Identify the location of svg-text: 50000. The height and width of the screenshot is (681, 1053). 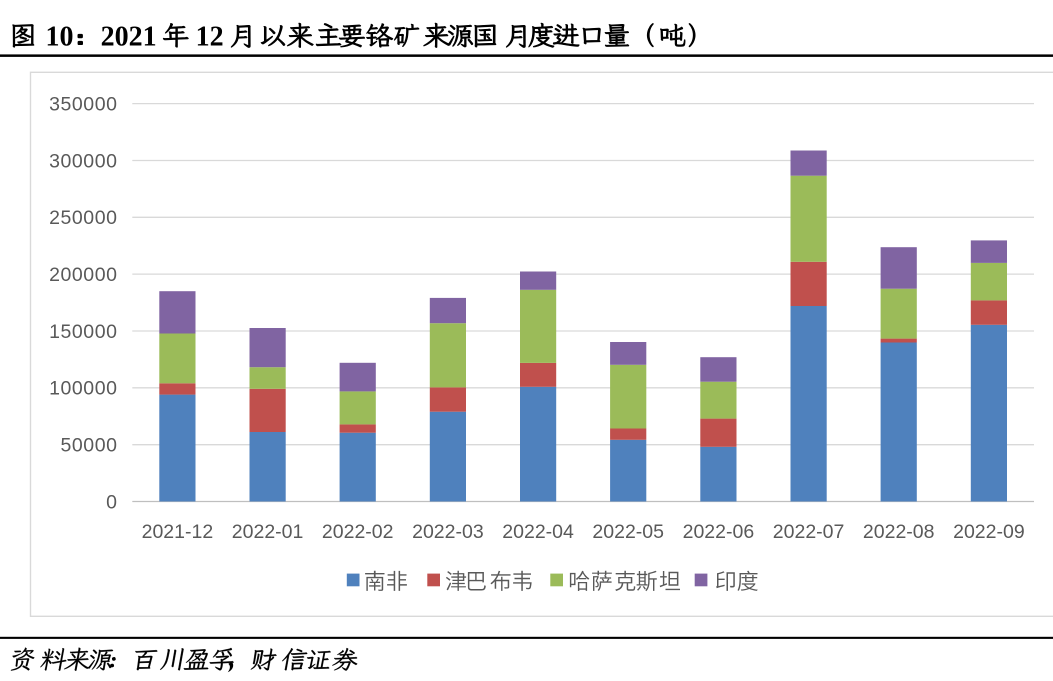
(89, 446).